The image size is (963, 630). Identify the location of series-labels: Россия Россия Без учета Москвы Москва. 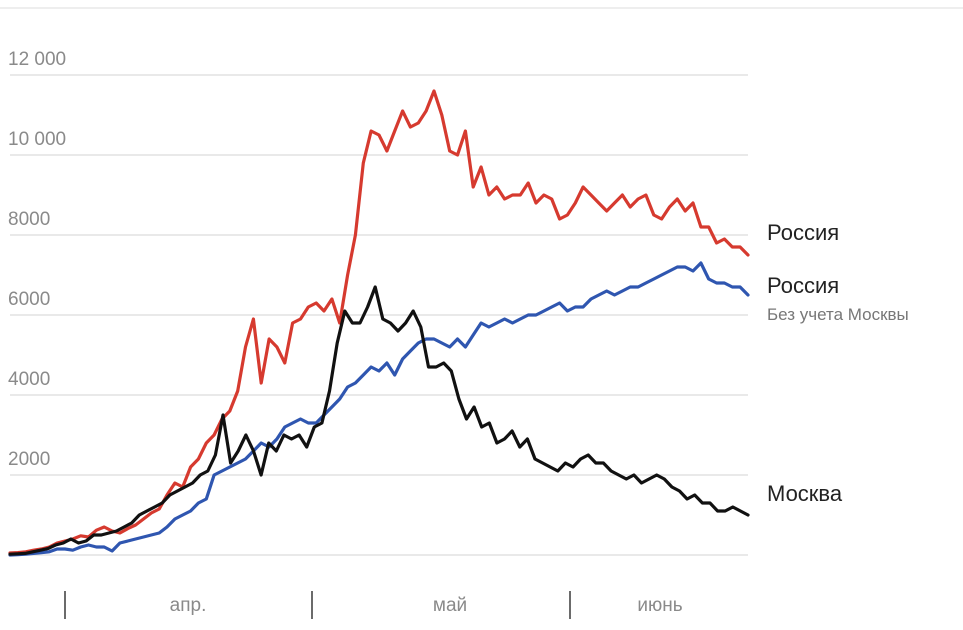
(838, 363).